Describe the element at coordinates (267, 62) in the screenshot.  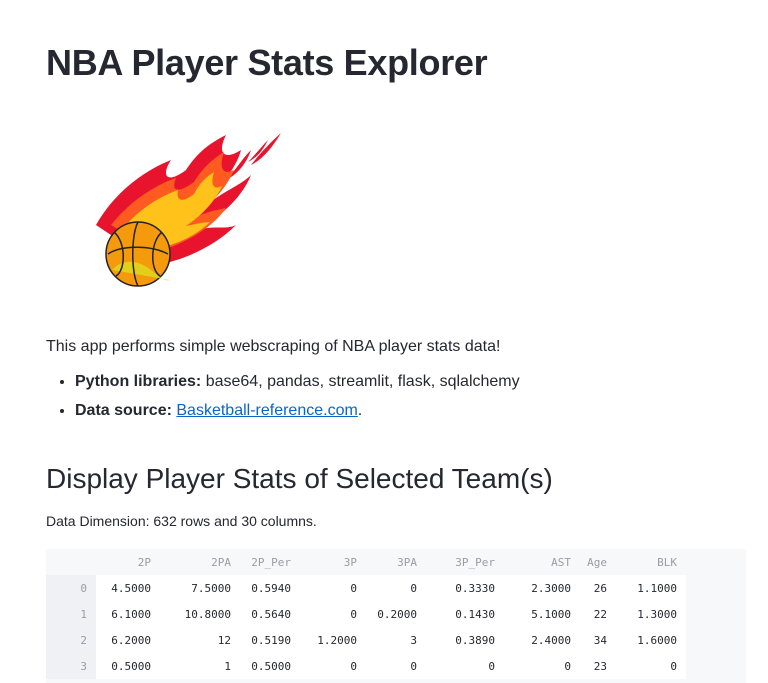
I see `page-title: NBA Player Stats Explorer` at that location.